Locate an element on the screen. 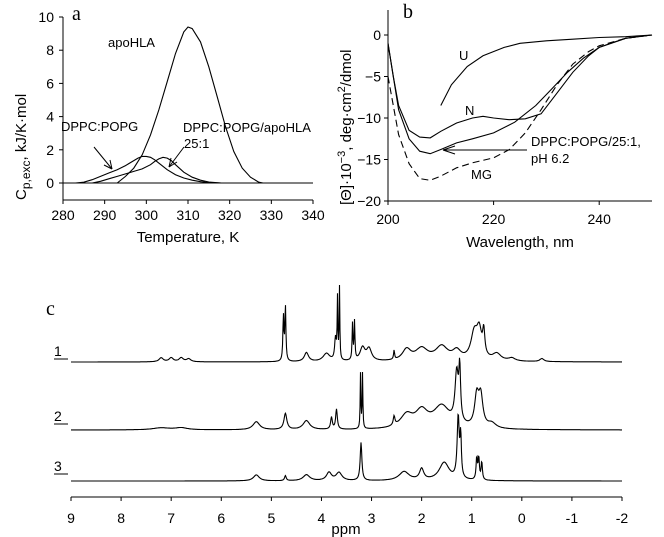 The height and width of the screenshot is (537, 664). annotation-dppc-popg-25-1: DPPC:POPG/25:1, is located at coordinates (586, 141).